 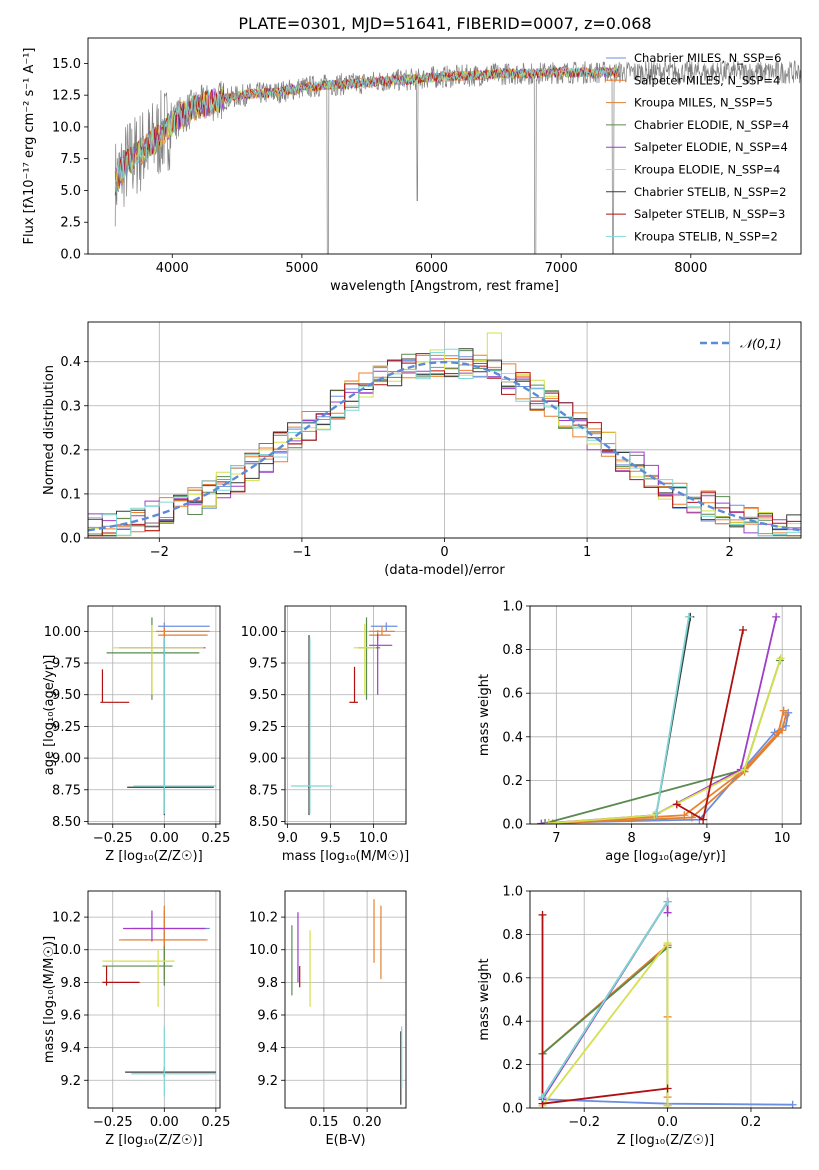 I want to click on y-tick-label: 10.00, so click(x=62, y=632).